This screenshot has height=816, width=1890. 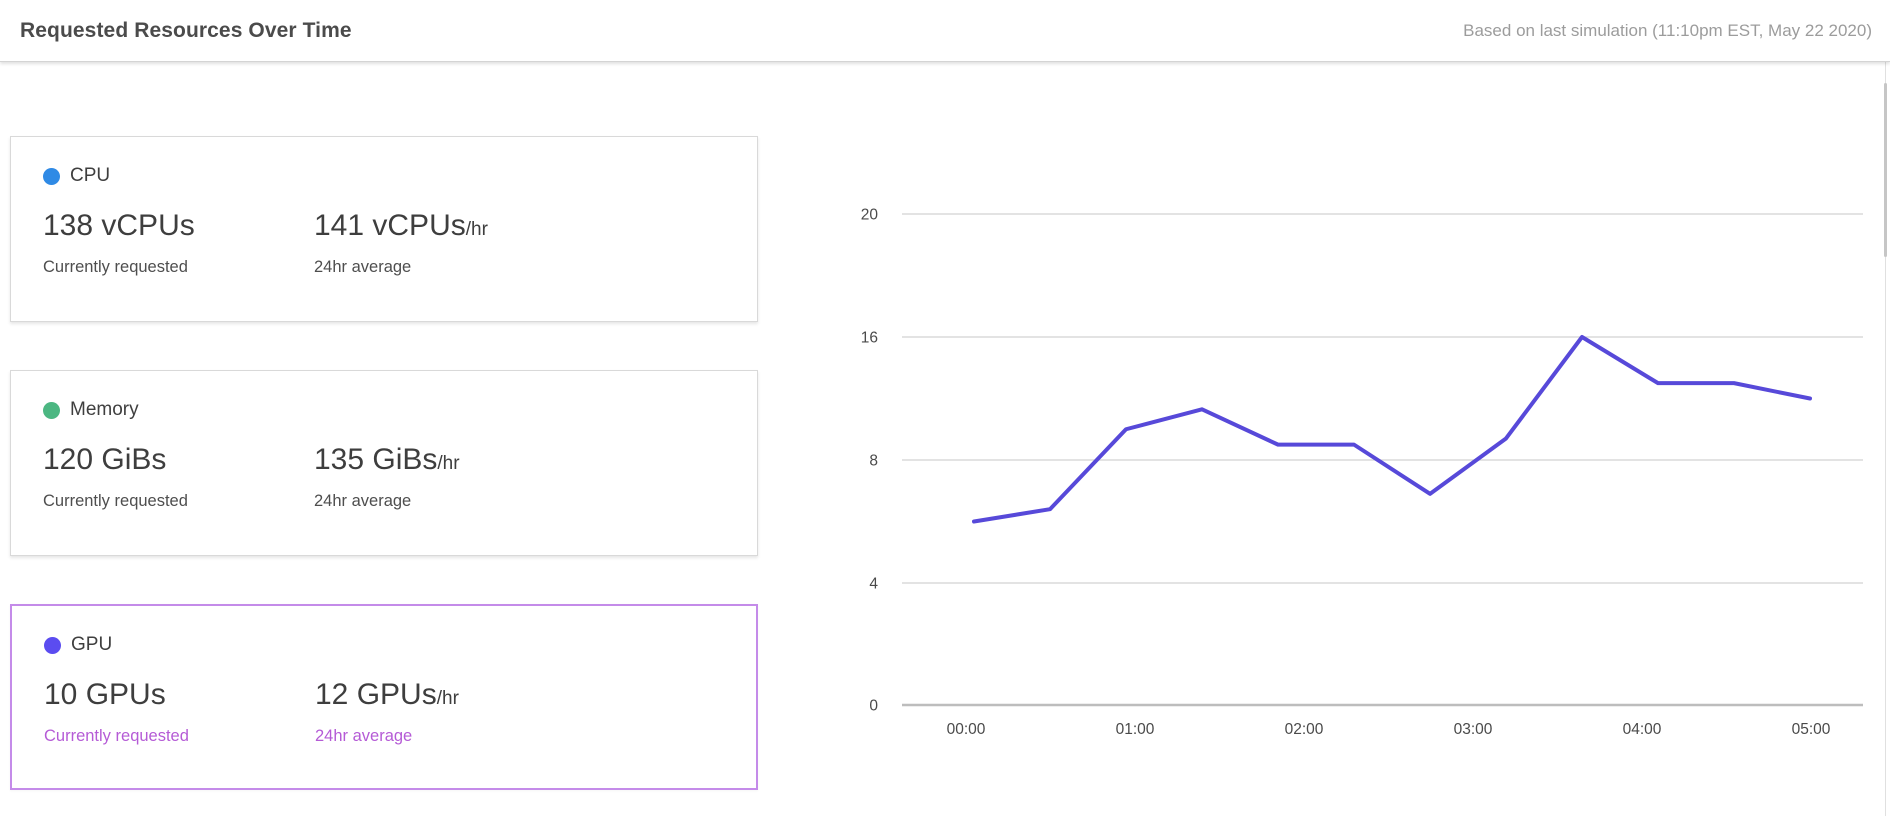 I want to click on card-header: GPU, so click(x=385, y=645).